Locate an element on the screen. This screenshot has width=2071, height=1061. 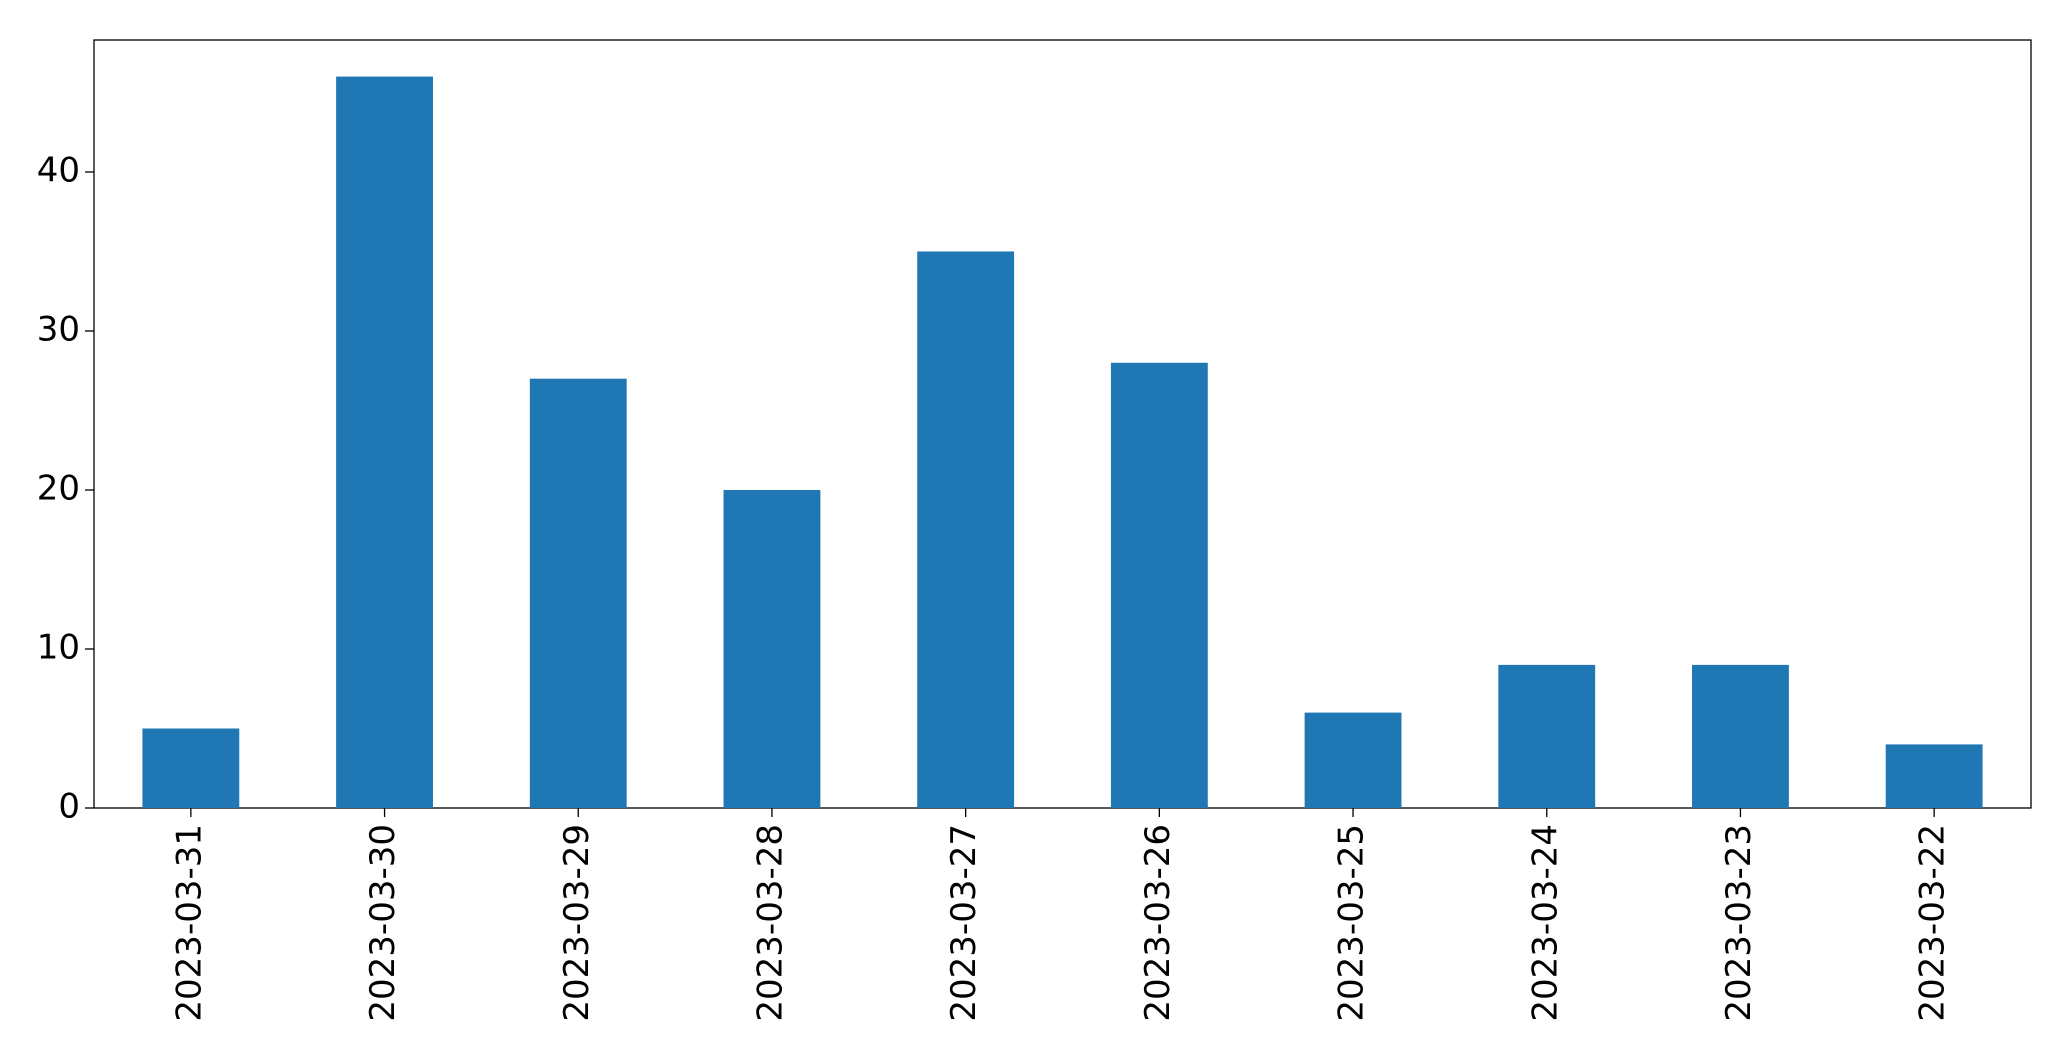
x-tick-label: 2023-03-22 is located at coordinates (1933, 923).